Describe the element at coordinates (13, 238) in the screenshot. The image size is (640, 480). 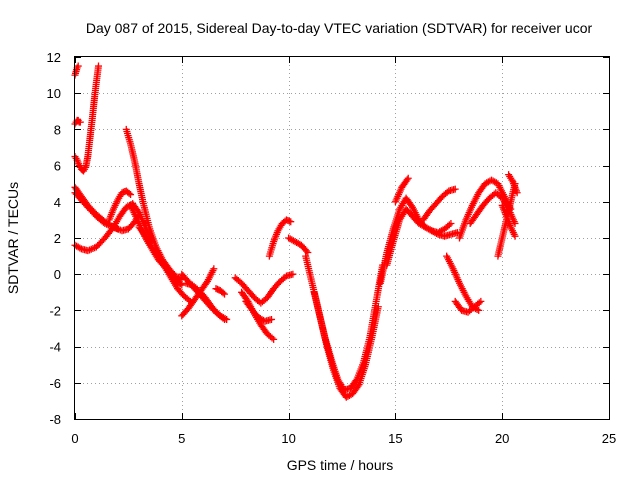
I see `y-axis-label: SDTVAR / TECUs` at that location.